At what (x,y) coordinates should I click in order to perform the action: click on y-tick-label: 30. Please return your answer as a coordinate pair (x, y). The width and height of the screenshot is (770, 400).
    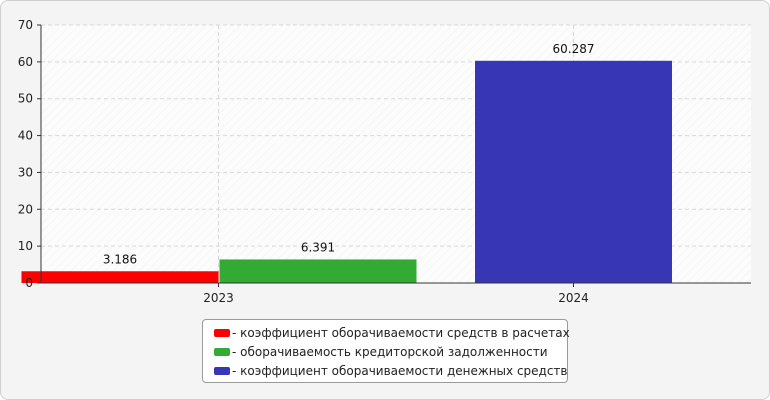
    Looking at the image, I should click on (25, 172).